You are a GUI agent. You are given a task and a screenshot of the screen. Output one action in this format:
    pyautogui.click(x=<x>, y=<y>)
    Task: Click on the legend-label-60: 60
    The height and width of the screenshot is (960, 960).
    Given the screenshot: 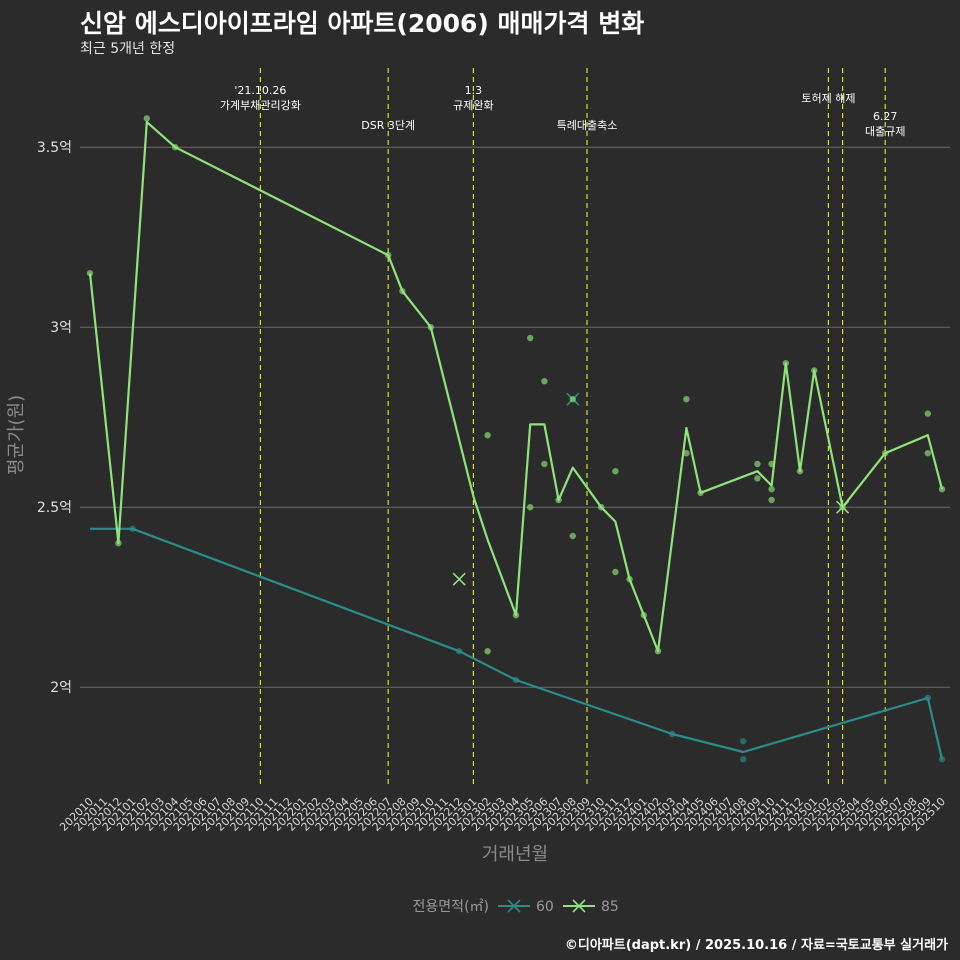 What is the action you would take?
    pyautogui.click(x=545, y=907)
    